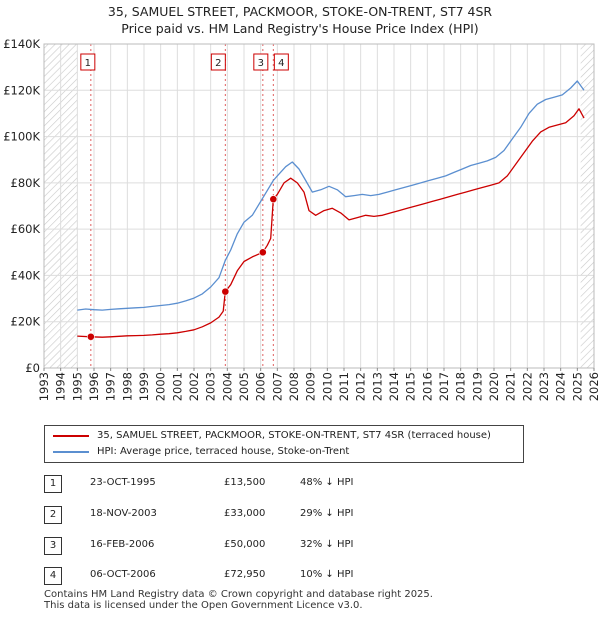 The image size is (600, 620). I want to click on x-tick-label: 2009, so click(311, 386).